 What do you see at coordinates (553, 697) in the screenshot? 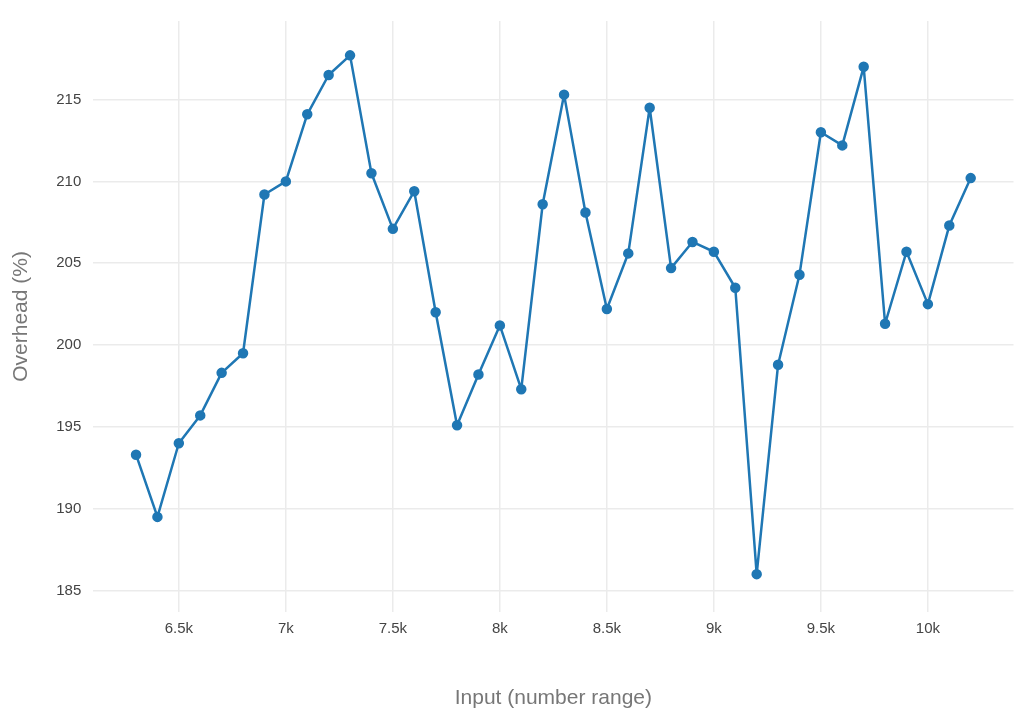
I see `x-axis-title: Input (number range)` at bounding box center [553, 697].